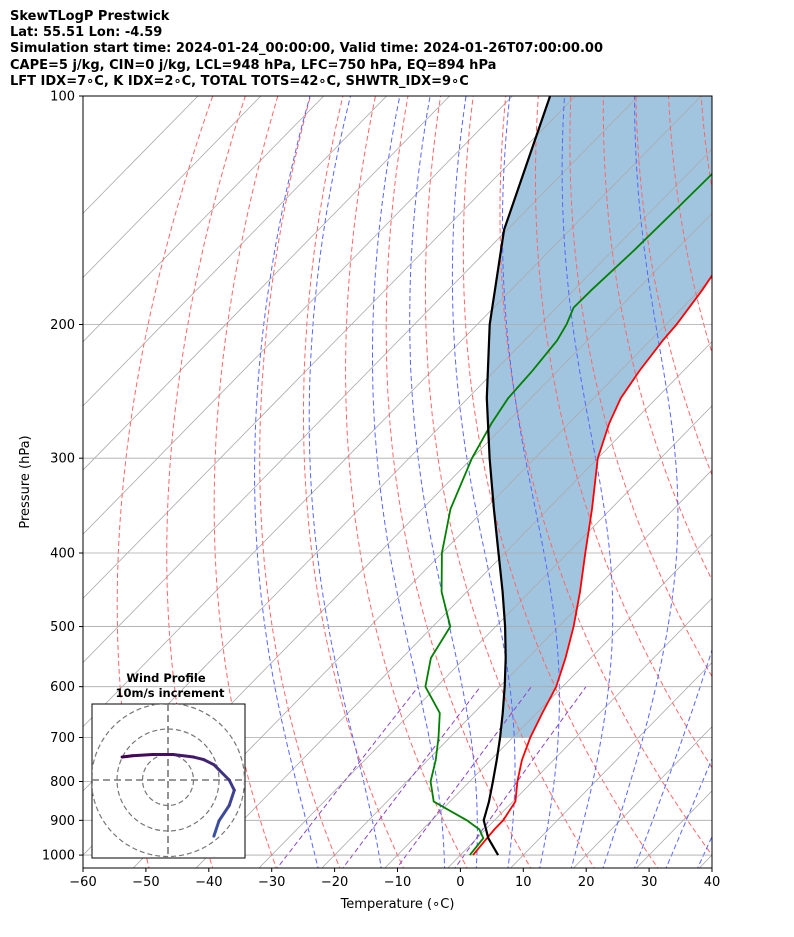 Image resolution: width=794 pixels, height=937 pixels. What do you see at coordinates (178, 795) in the screenshot?
I see `hodograph-trace` at bounding box center [178, 795].